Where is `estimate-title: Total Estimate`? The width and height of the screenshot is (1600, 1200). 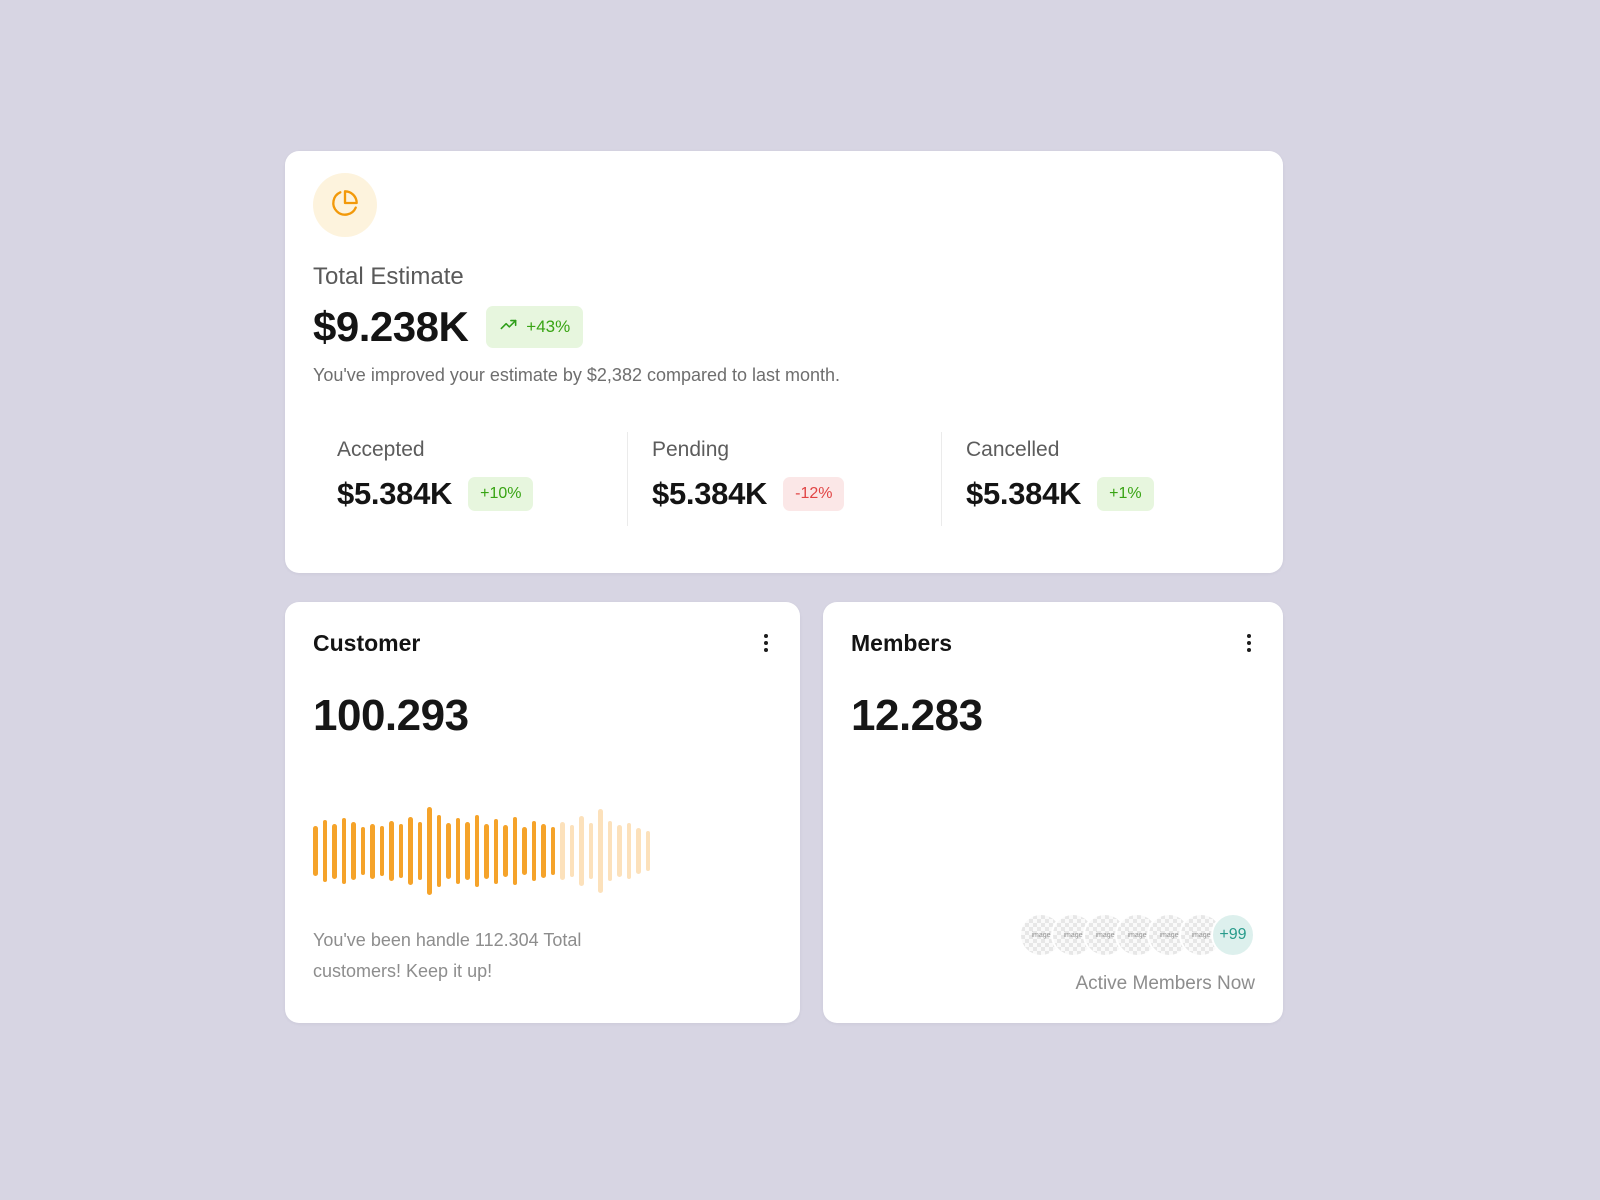 estimate-title: Total Estimate is located at coordinates (388, 276).